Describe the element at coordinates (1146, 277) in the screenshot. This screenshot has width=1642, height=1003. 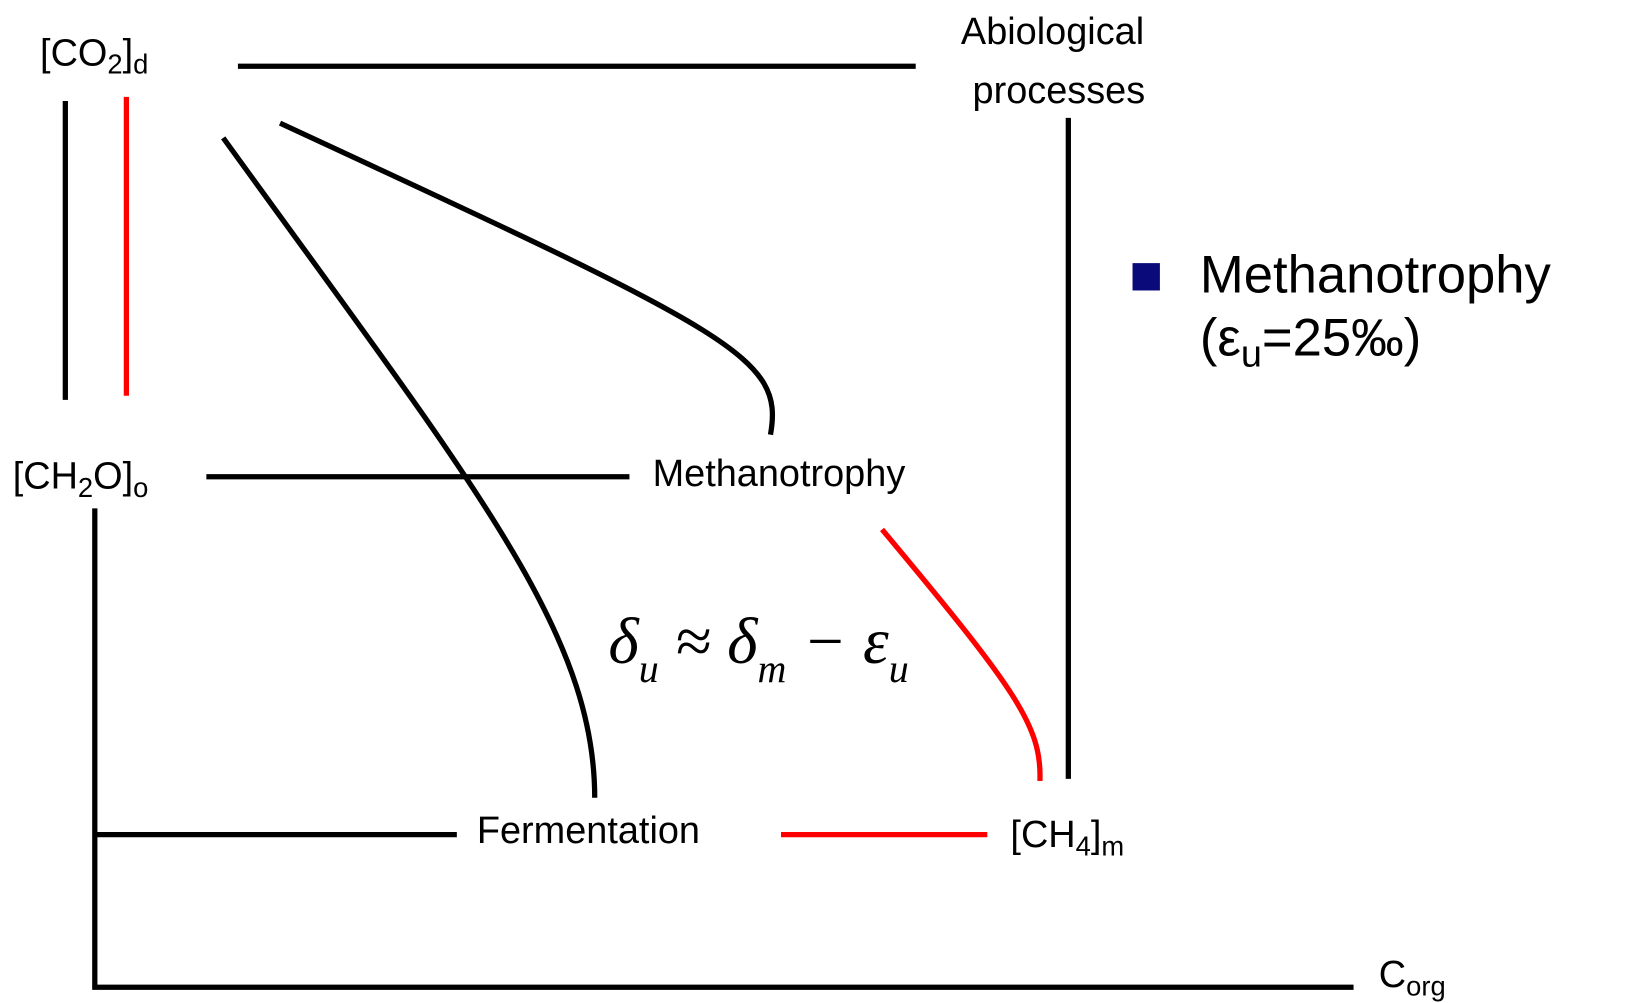
I see `legend-bullet` at that location.